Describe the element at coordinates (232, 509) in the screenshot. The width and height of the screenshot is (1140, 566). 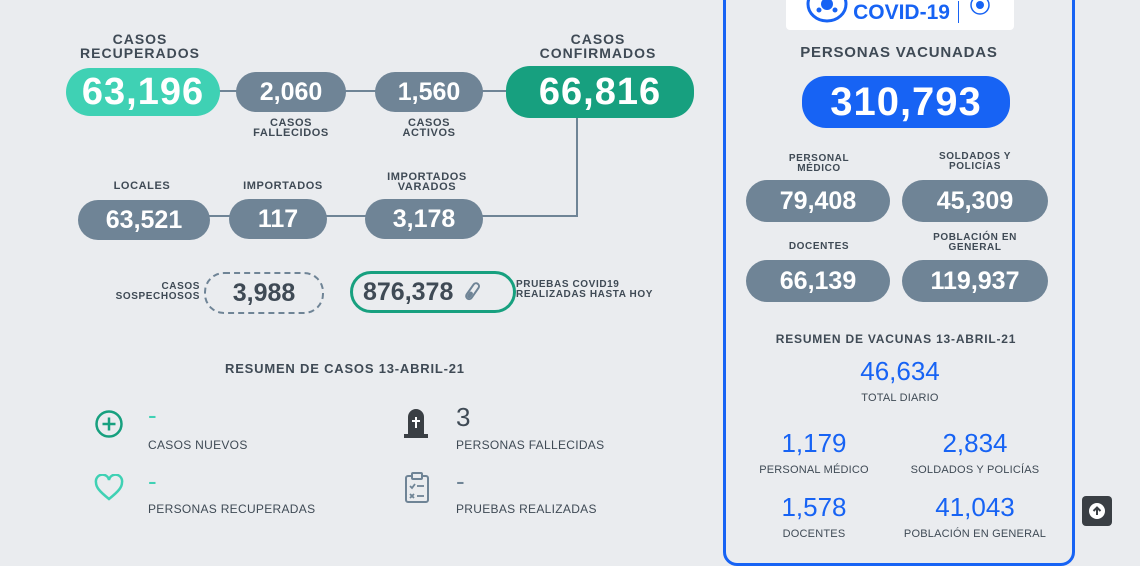
I see `recovered-today-label: PERSONAS RECUPERADAS` at that location.